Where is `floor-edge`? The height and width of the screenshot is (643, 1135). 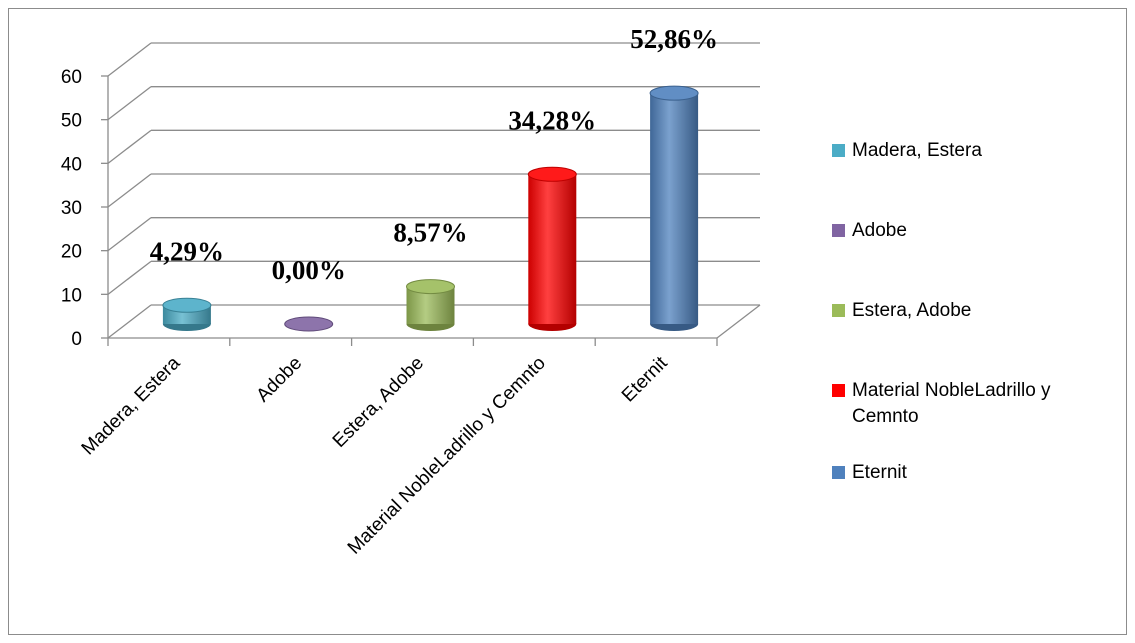
floor-edge is located at coordinates (738, 321).